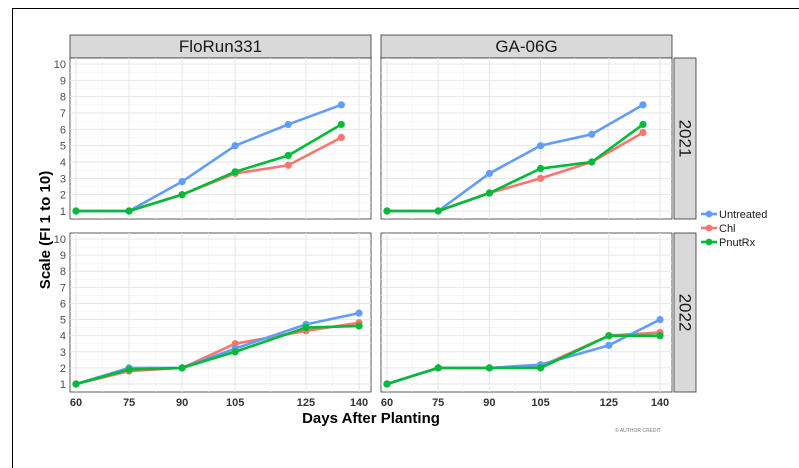 Image resolution: width=799 pixels, height=468 pixels. I want to click on legend-label: Untreated, so click(743, 215).